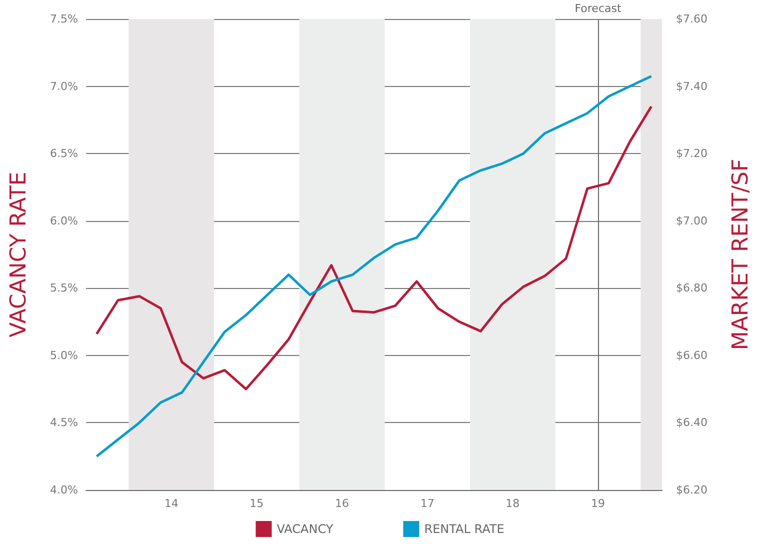 This screenshot has width=760, height=544. Describe the element at coordinates (692, 288) in the screenshot. I see `y2-tick-label: $6.80` at that location.